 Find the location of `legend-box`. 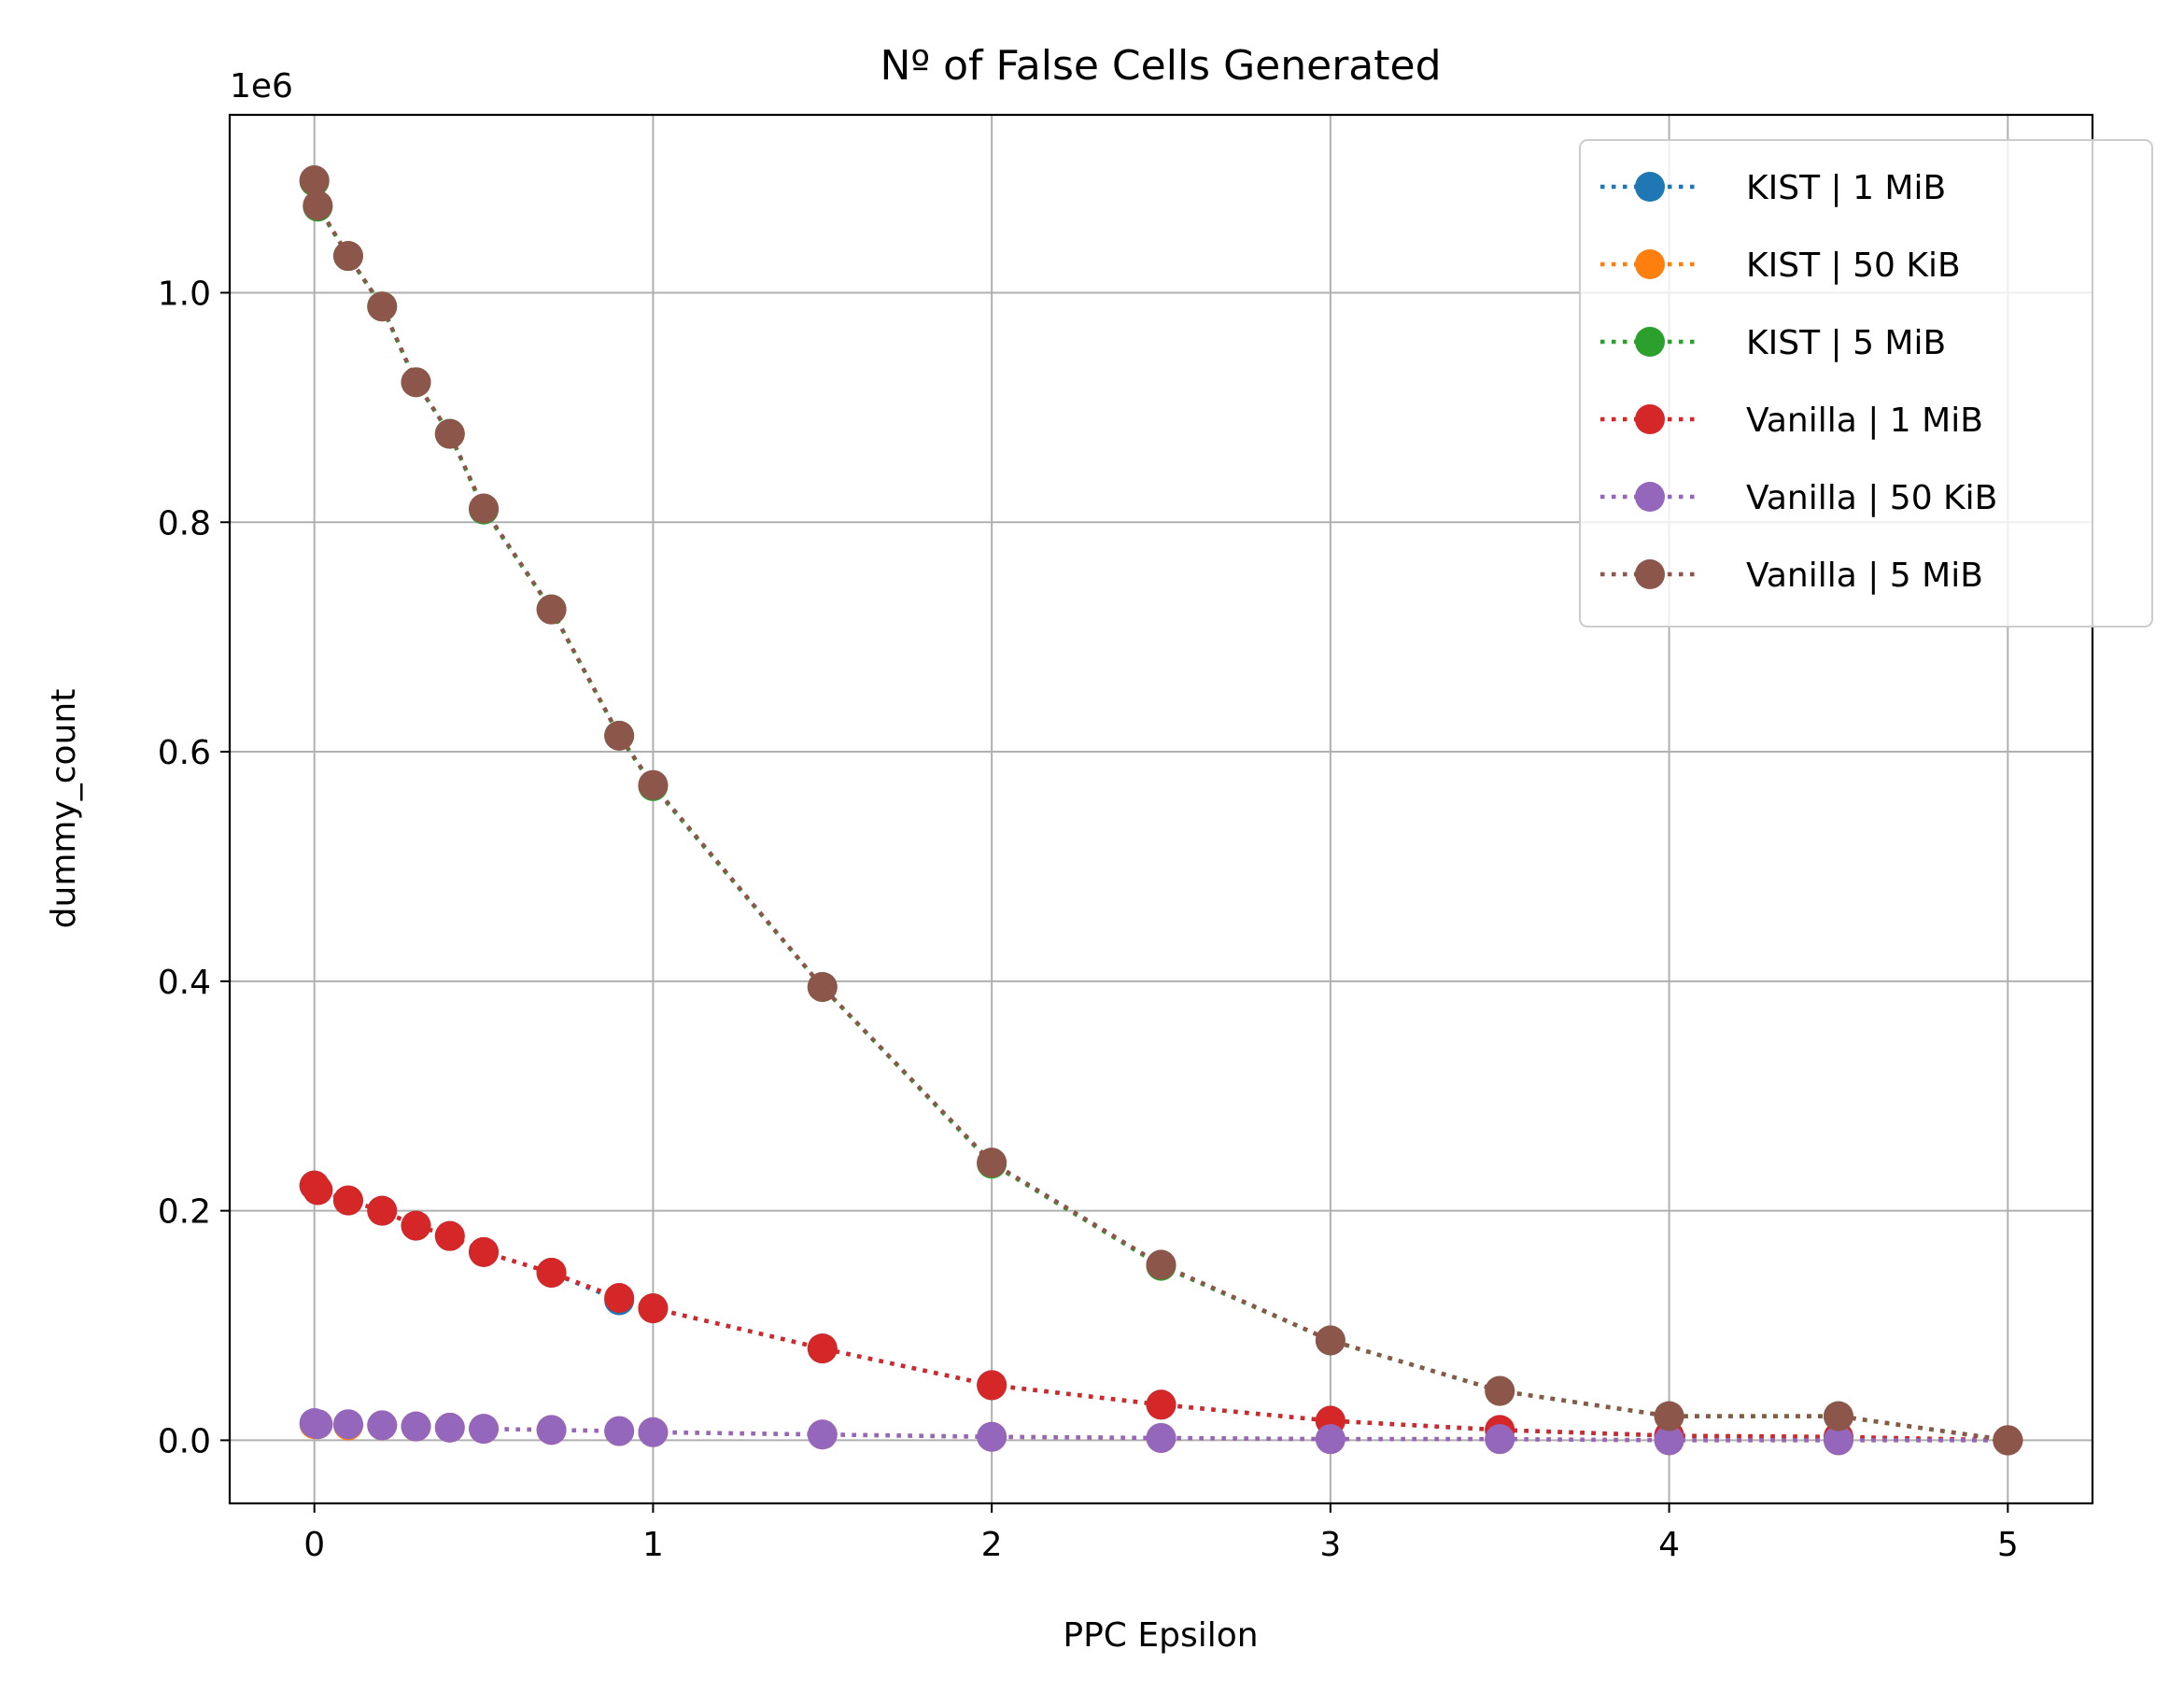

legend-box is located at coordinates (1866, 383).